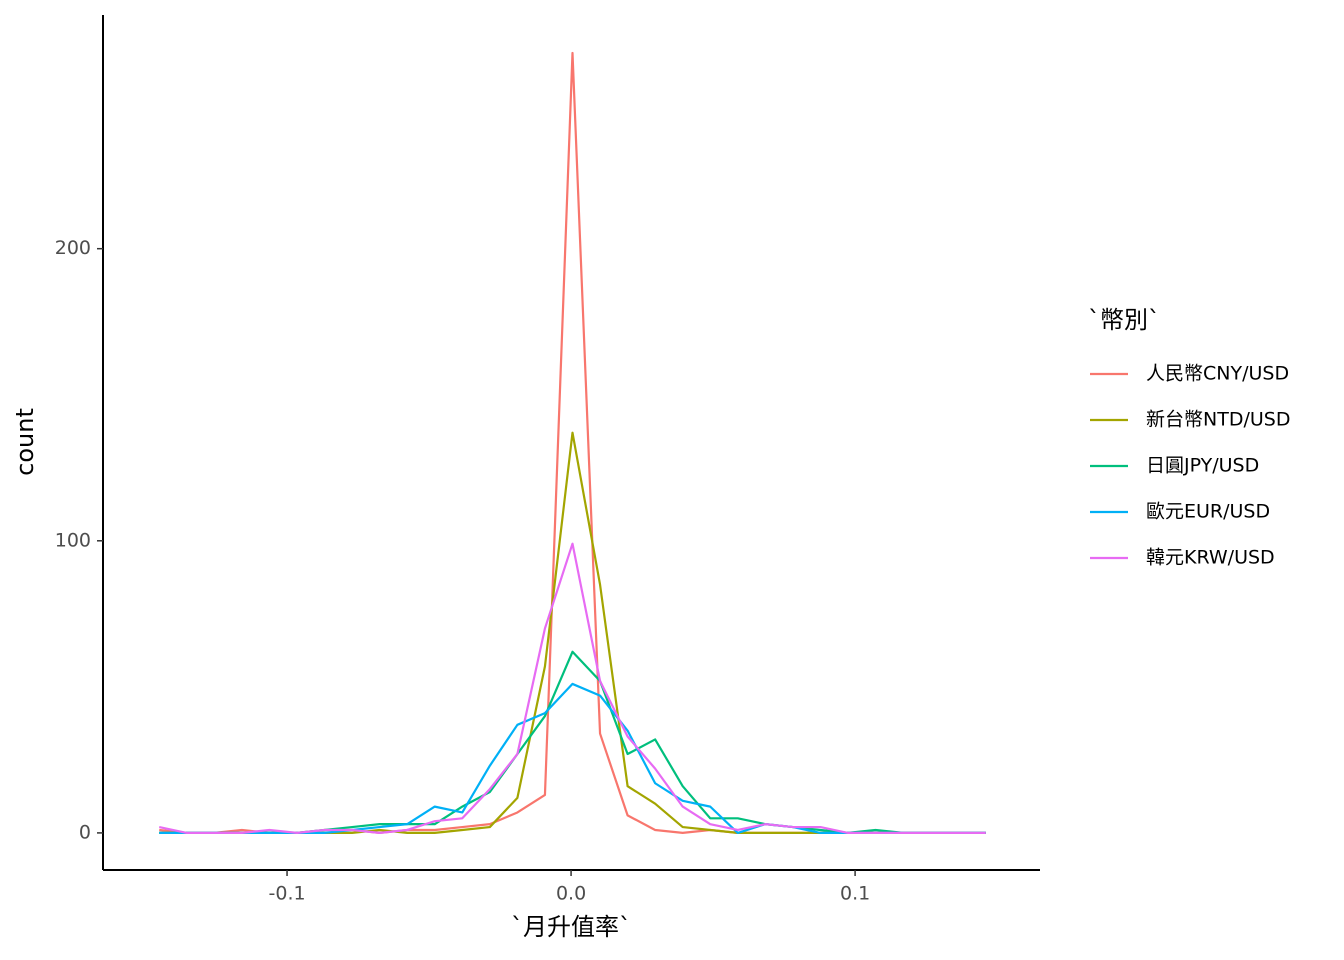  What do you see at coordinates (1210, 558) in the screenshot?
I see `legend-text: 韓元KRW/USD` at bounding box center [1210, 558].